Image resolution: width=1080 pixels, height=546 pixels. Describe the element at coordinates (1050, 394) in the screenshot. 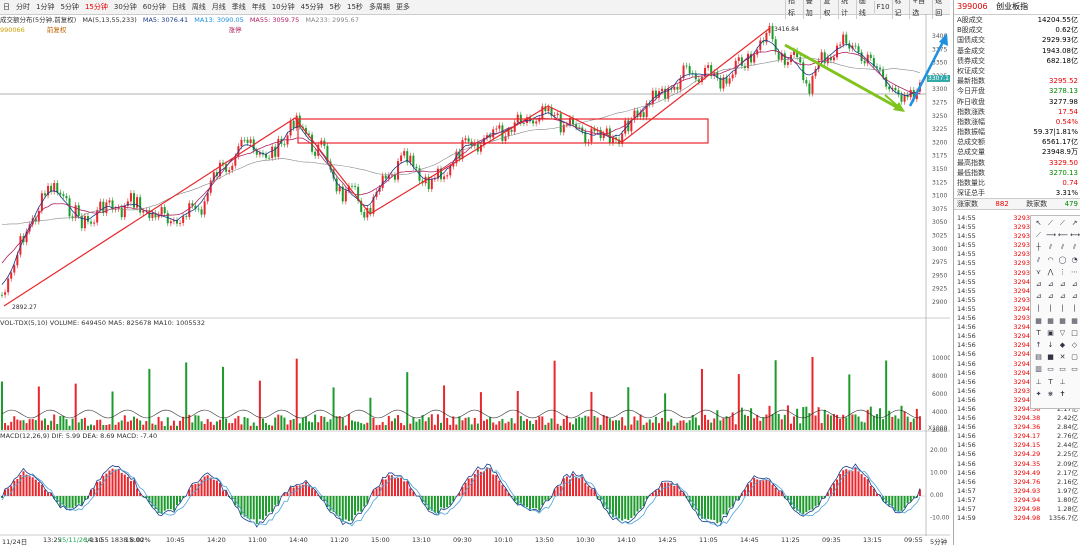

I see `draw-tool-icon: ⋇` at that location.